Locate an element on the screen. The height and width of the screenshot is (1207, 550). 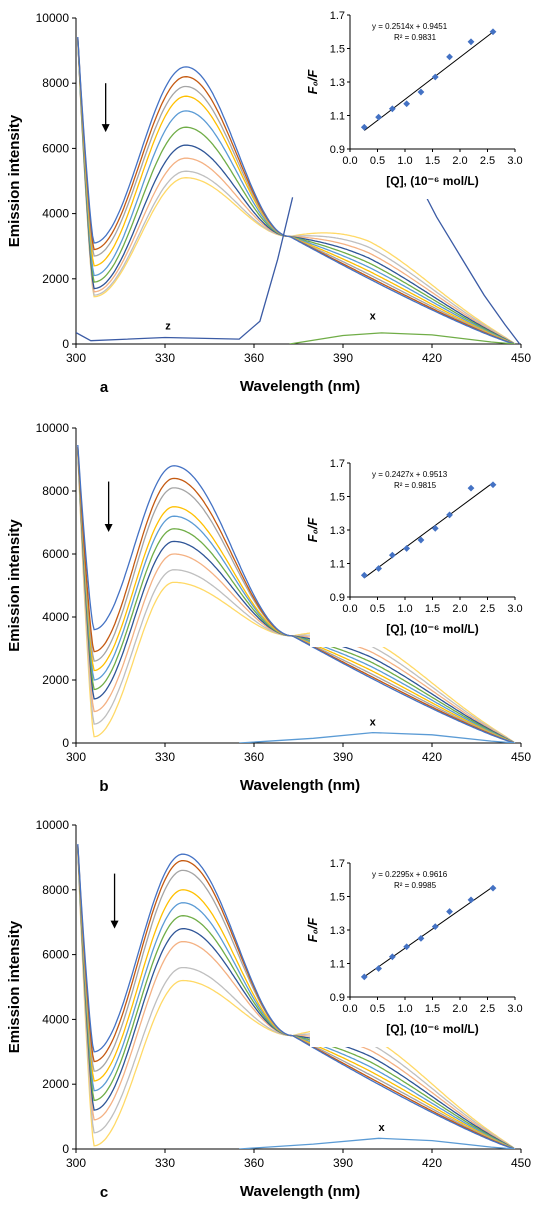
inset-y-tick-label: 1.7 is located at coordinates (337, 464).